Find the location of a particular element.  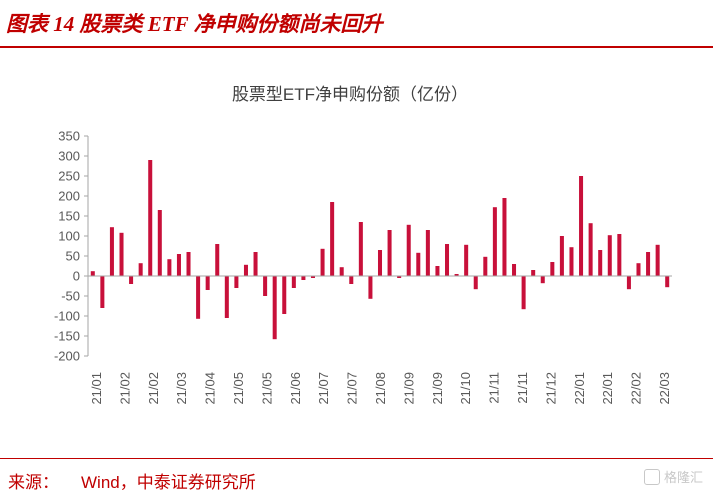

y-tick-label: 0 is located at coordinates (76, 276).